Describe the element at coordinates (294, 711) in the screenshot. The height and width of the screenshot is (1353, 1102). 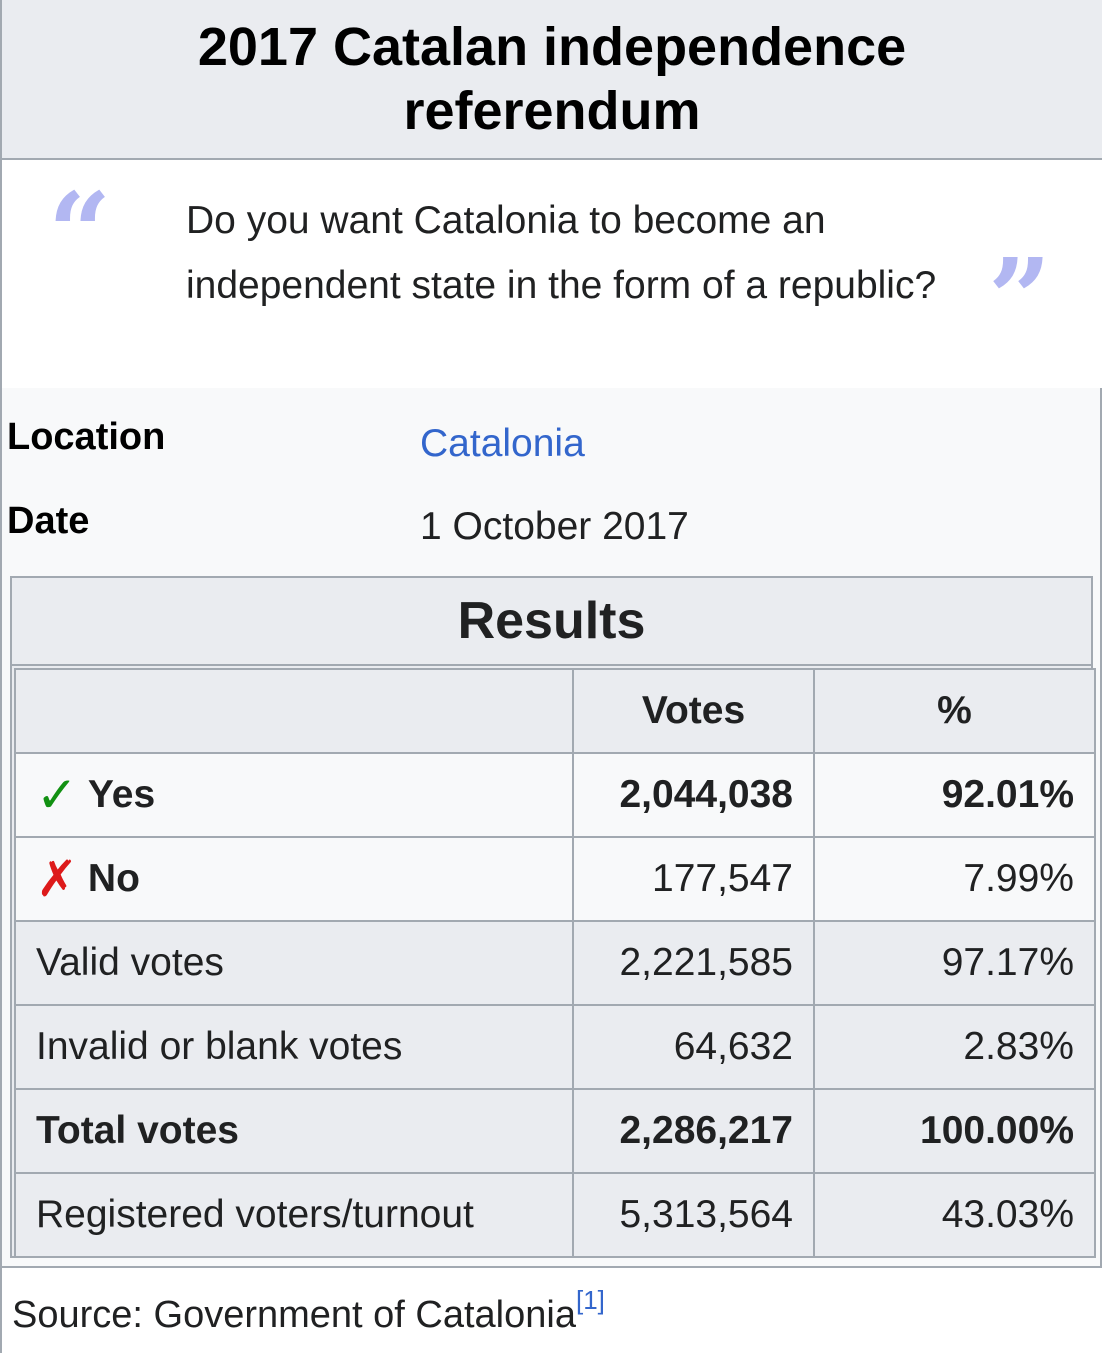
I see `column-header-option` at that location.